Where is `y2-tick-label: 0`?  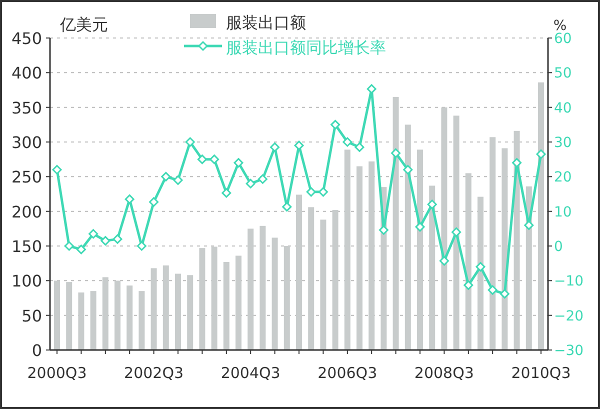 y2-tick-label: 0 is located at coordinates (558, 247).